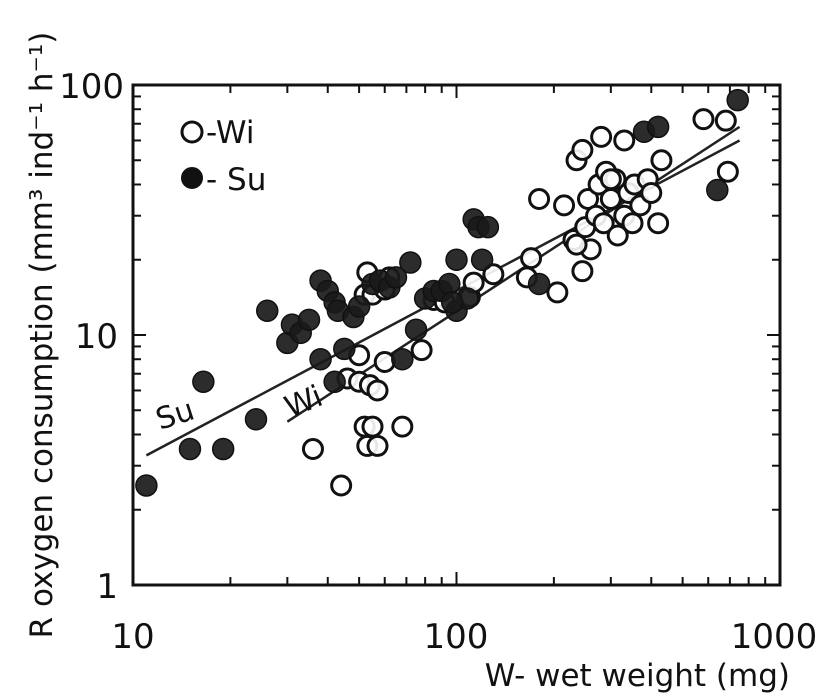 Image resolution: width=820 pixels, height=697 pixels. I want to click on x-tick-label-10: 10, so click(132, 637).